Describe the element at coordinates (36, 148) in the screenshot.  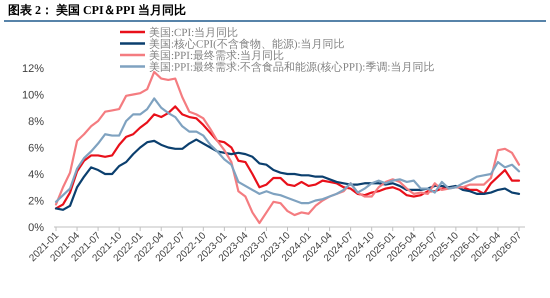
I see `y-tick-label: 6%` at that location.